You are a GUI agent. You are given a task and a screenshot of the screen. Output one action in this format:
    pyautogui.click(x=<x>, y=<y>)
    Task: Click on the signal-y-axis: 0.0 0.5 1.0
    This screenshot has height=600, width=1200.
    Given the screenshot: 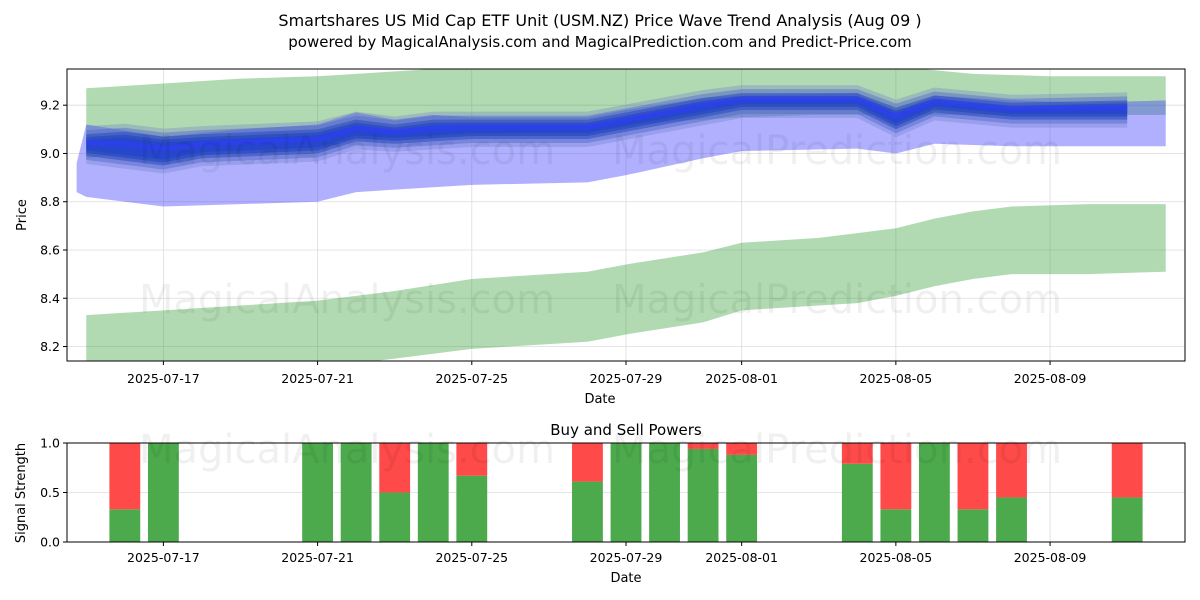 What is the action you would take?
    pyautogui.click(x=53, y=493)
    